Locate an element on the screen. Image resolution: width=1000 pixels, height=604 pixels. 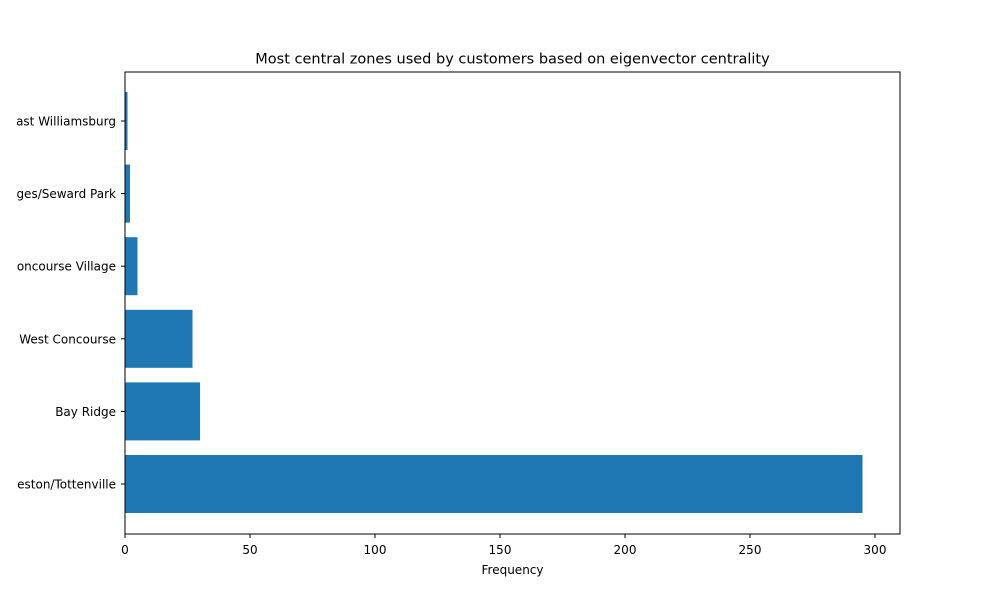
x-tick-label: 150 is located at coordinates (500, 550).